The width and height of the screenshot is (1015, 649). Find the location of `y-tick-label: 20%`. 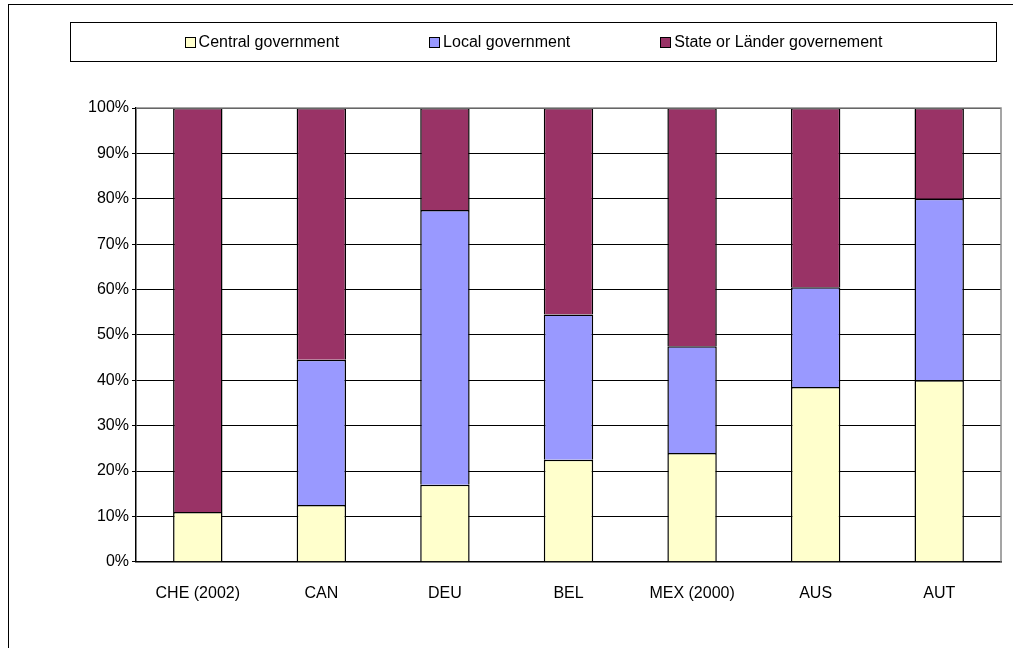

y-tick-label: 20% is located at coordinates (112, 470).